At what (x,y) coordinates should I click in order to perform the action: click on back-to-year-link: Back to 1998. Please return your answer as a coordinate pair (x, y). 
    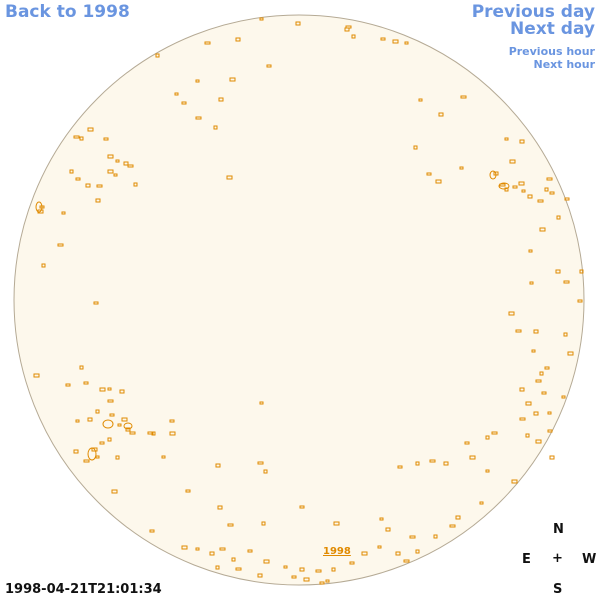
    Looking at the image, I should click on (67, 12).